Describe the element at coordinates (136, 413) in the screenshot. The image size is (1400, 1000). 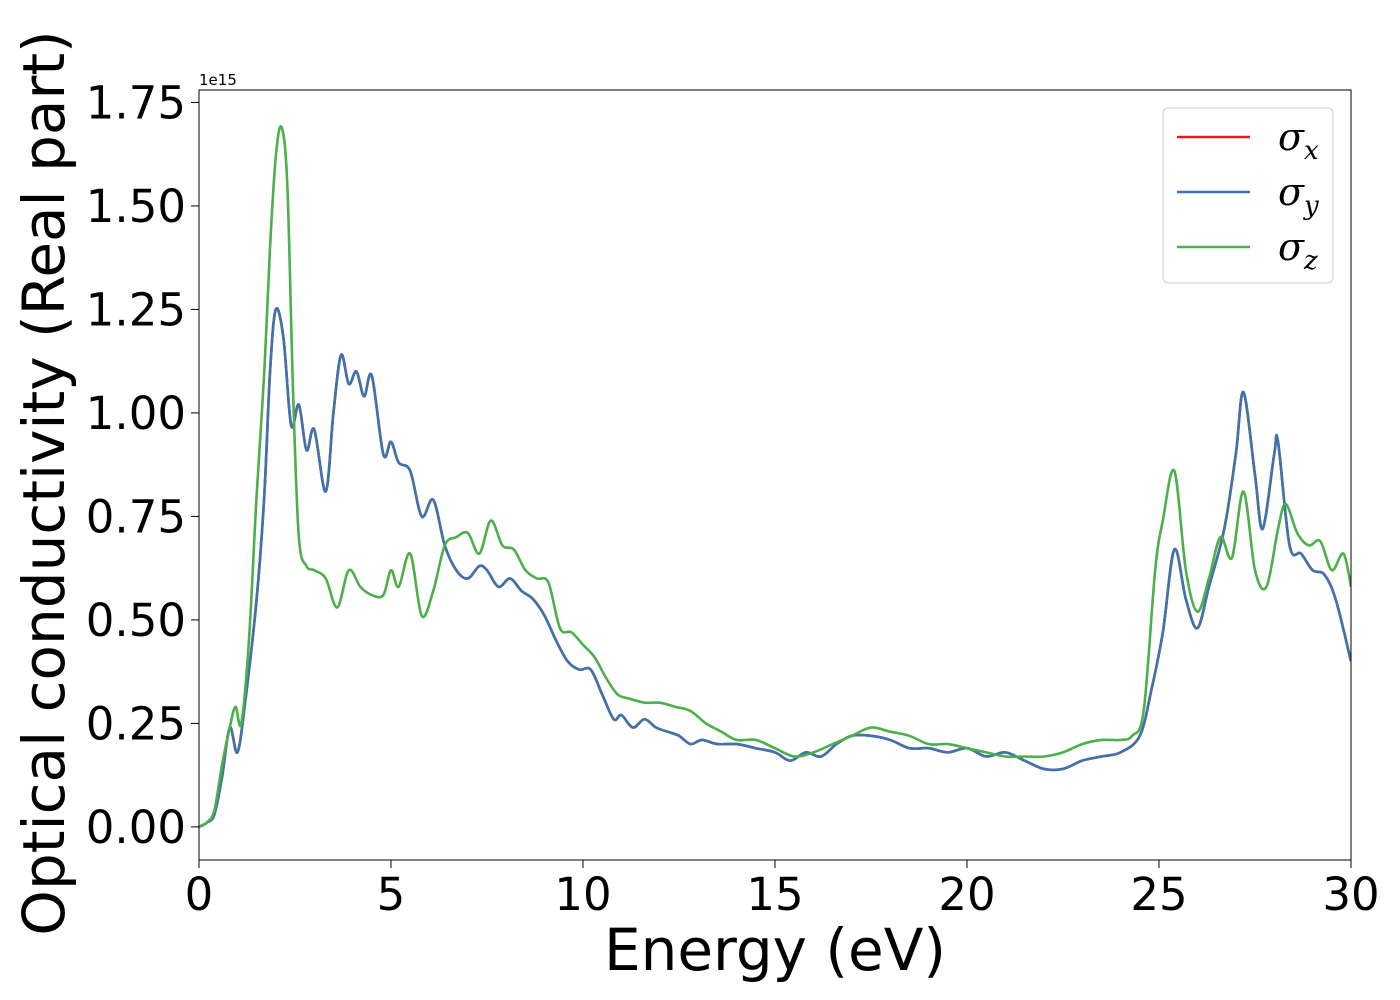
I see `y-tick-label: 1.00` at that location.